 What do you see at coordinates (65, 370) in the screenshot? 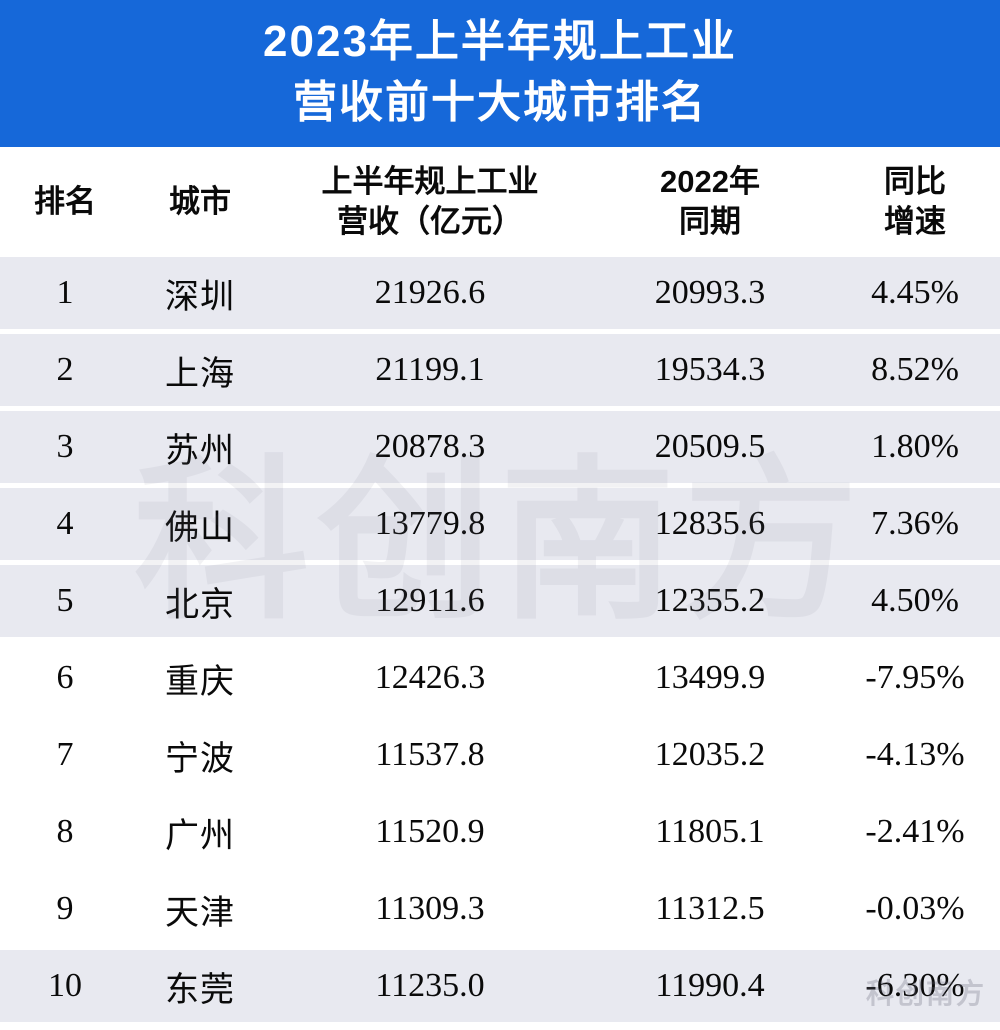
I see `rank-cell: 2` at bounding box center [65, 370].